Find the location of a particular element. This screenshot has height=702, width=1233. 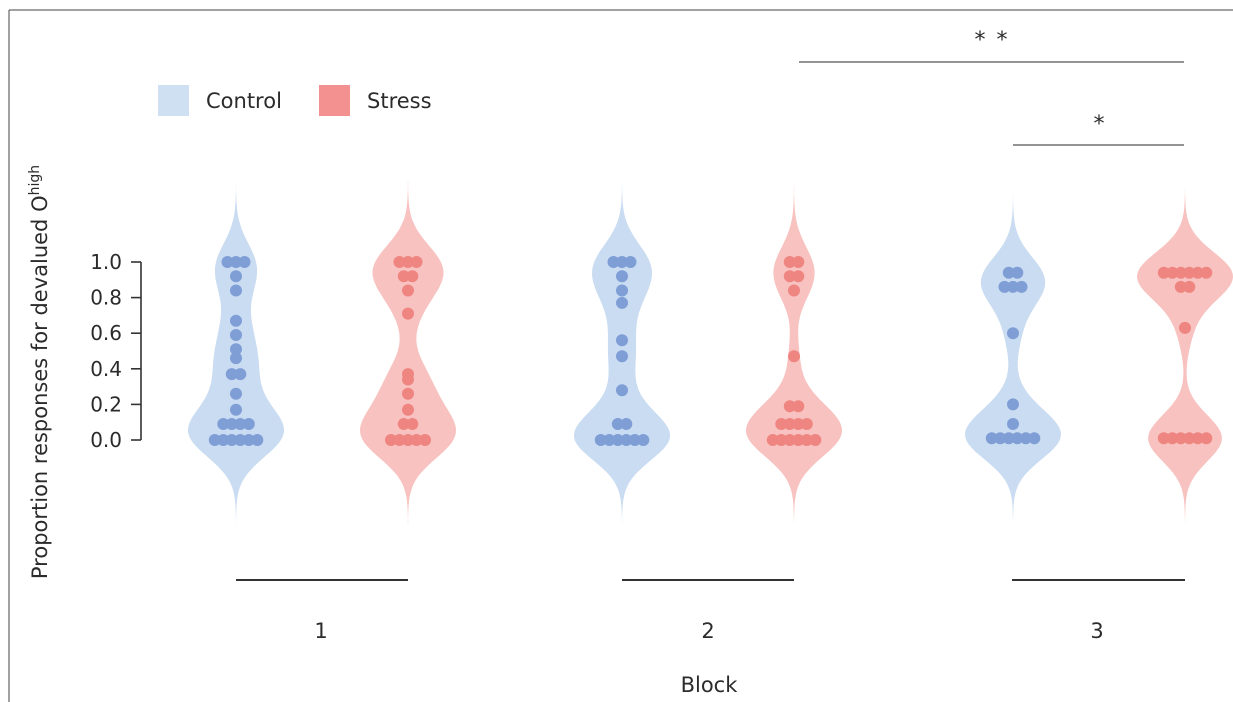

y-axis-title: Proportion responses for devalued Ohigh is located at coordinates (39, 372).